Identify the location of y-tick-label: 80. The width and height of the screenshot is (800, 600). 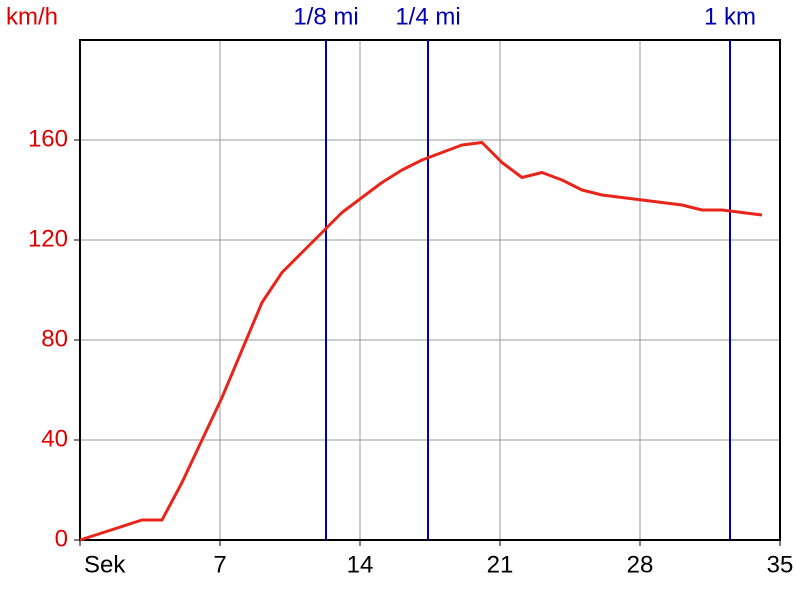
(54, 338).